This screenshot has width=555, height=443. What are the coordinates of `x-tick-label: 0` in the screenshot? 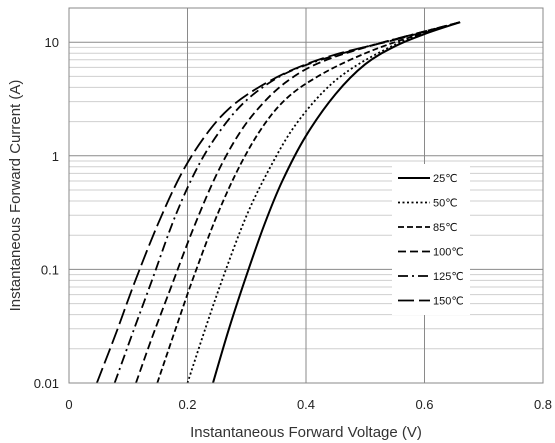 It's located at (68, 404).